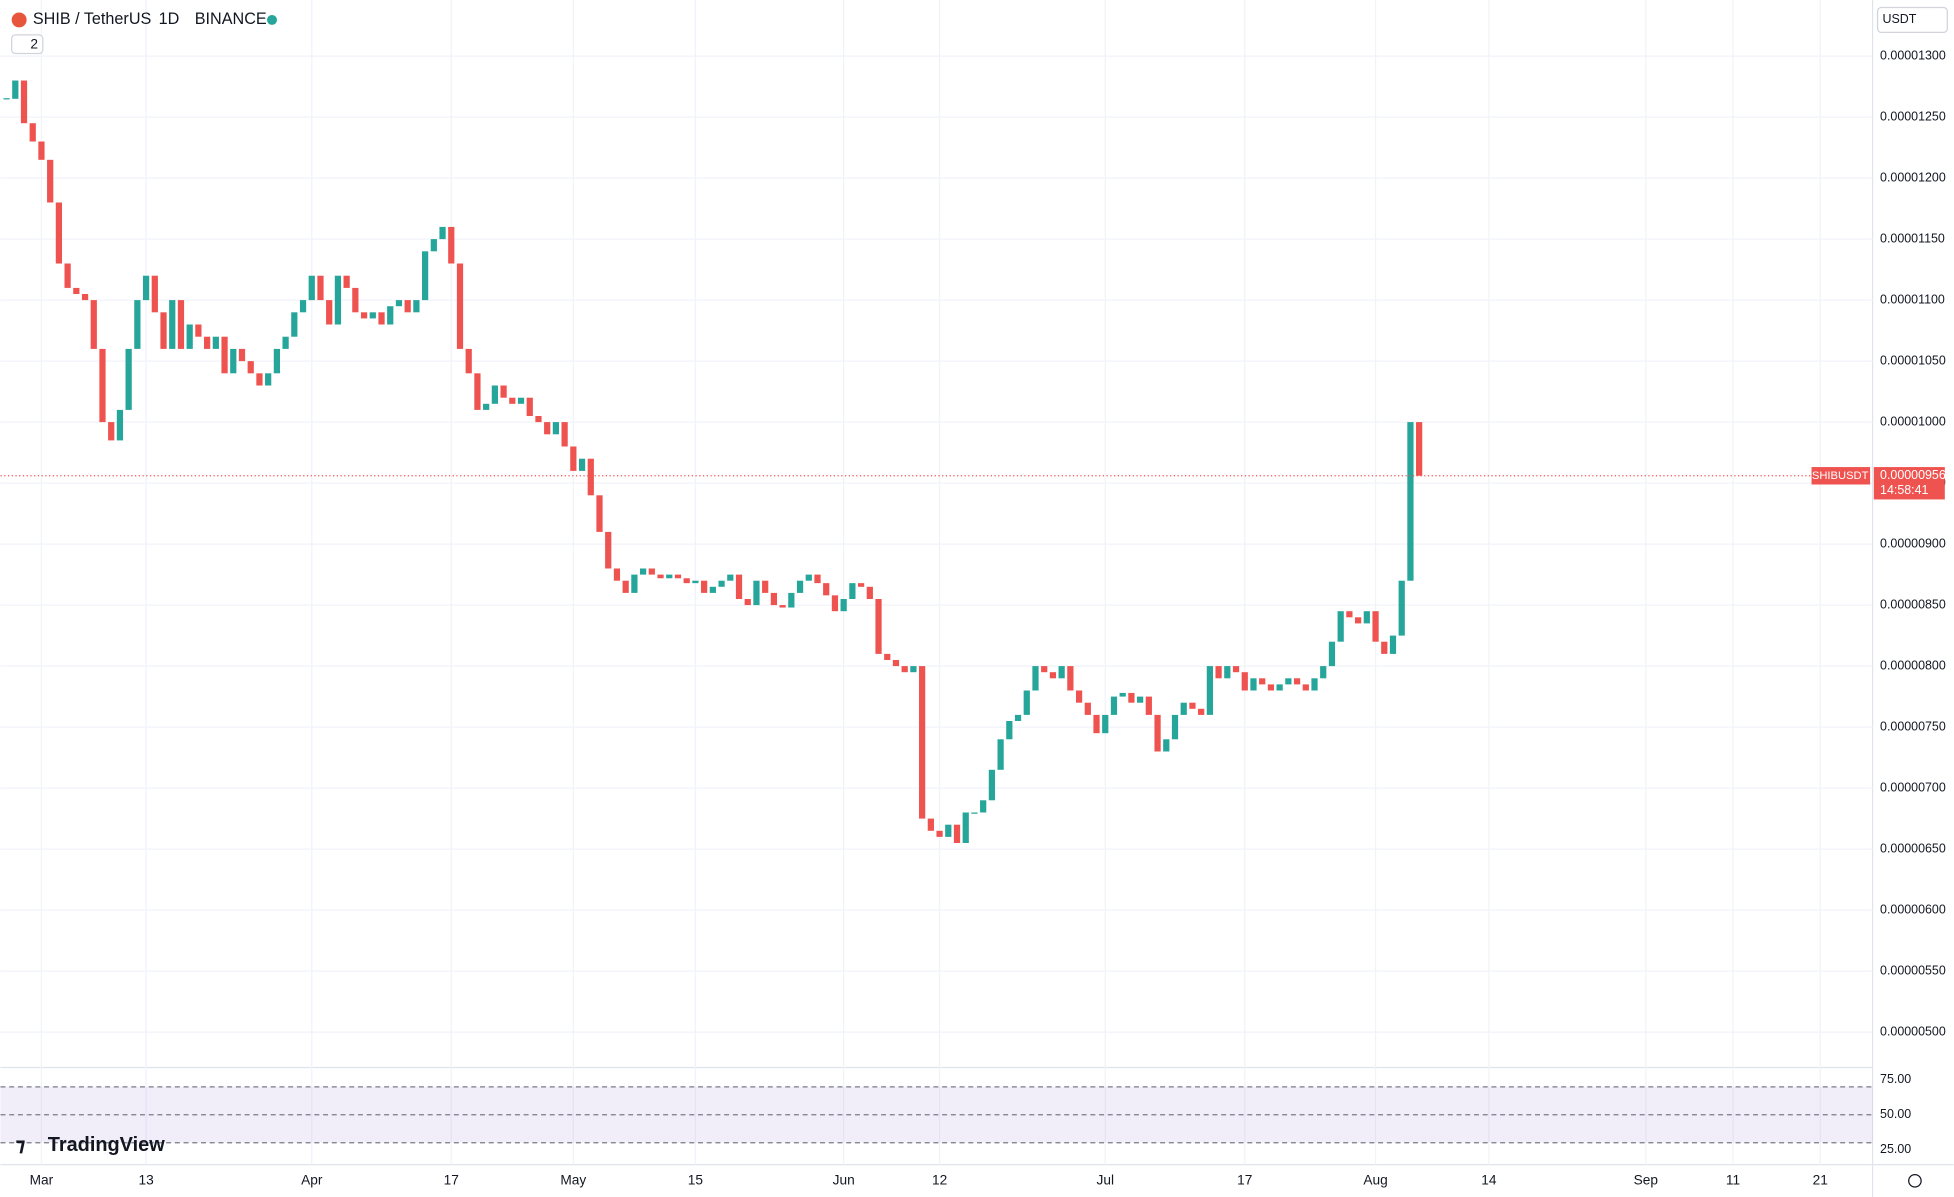  What do you see at coordinates (1913, 360) in the screenshot?
I see `y-tick-label: 0.00001050` at bounding box center [1913, 360].